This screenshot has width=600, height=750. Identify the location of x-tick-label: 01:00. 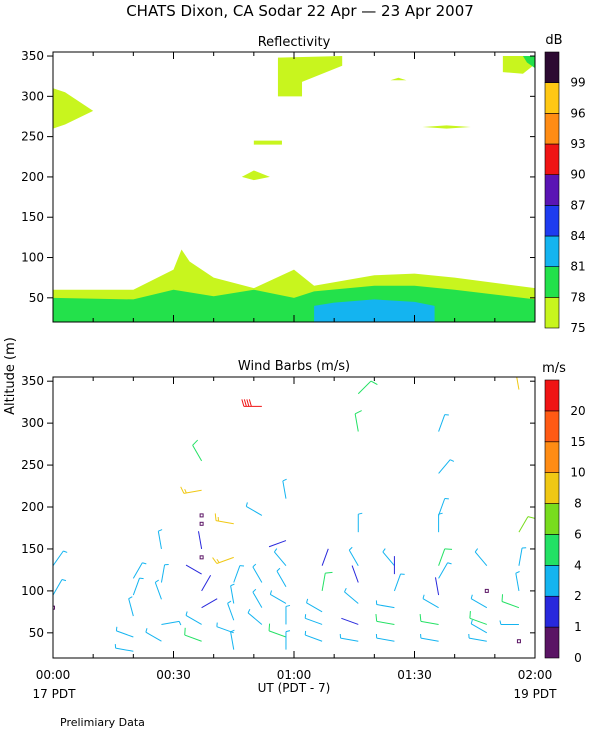
(294, 675).